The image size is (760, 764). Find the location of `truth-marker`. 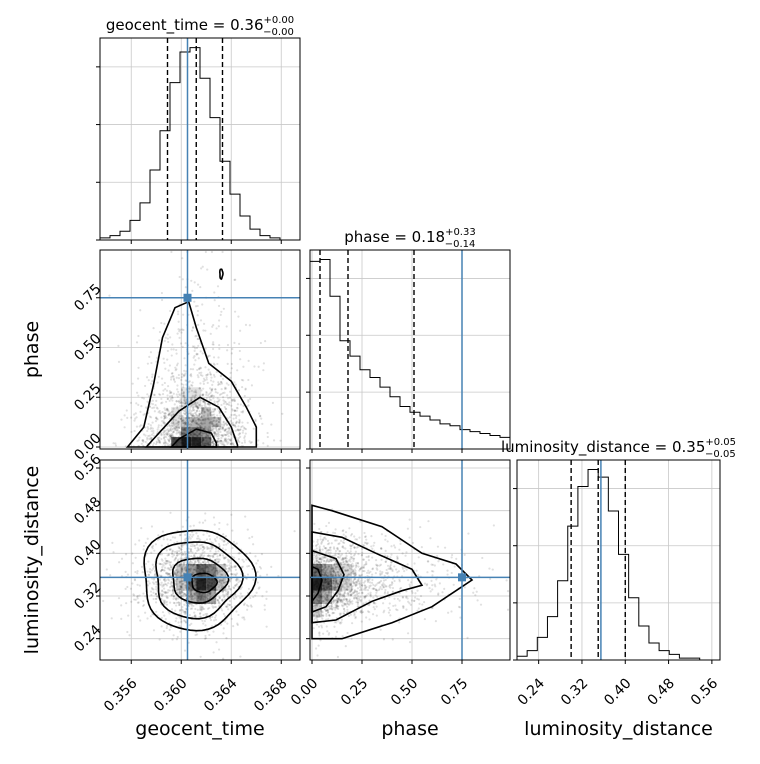

truth-marker is located at coordinates (188, 298).